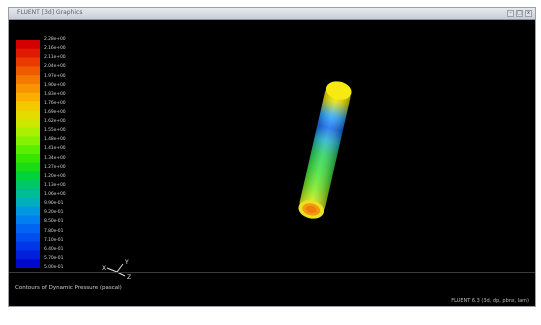 The width and height of the screenshot is (541, 325). I want to click on solver-version: FLUENT 6.3 (3d, dp, pbns, lam), so click(490, 301).